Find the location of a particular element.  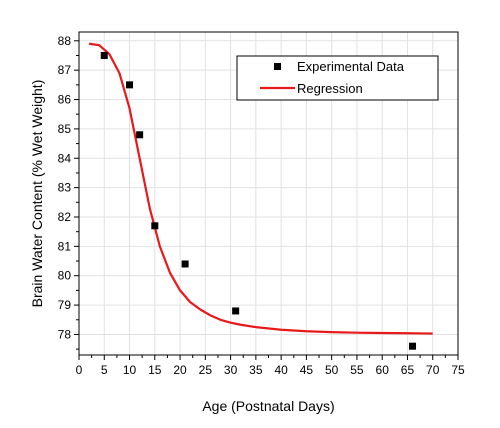

legend: Experimental Data Regression is located at coordinates (337, 78).